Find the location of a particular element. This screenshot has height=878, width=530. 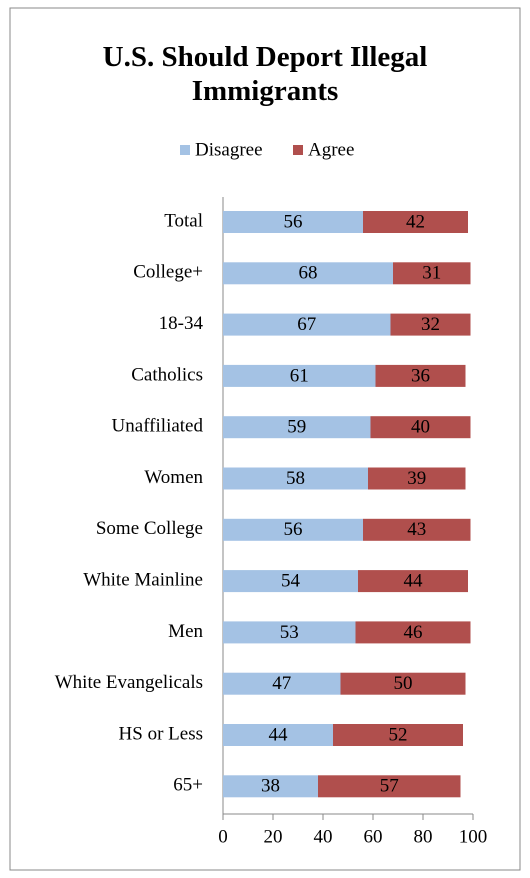

x-tick-label: 100 is located at coordinates (473, 836).